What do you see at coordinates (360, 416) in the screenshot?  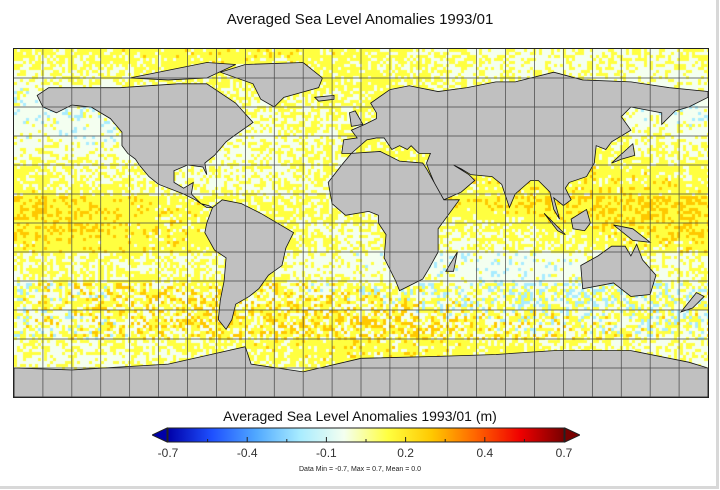 I see `colorbar-title: Averaged Sea Level Anomalies 1993/01 (m)` at bounding box center [360, 416].